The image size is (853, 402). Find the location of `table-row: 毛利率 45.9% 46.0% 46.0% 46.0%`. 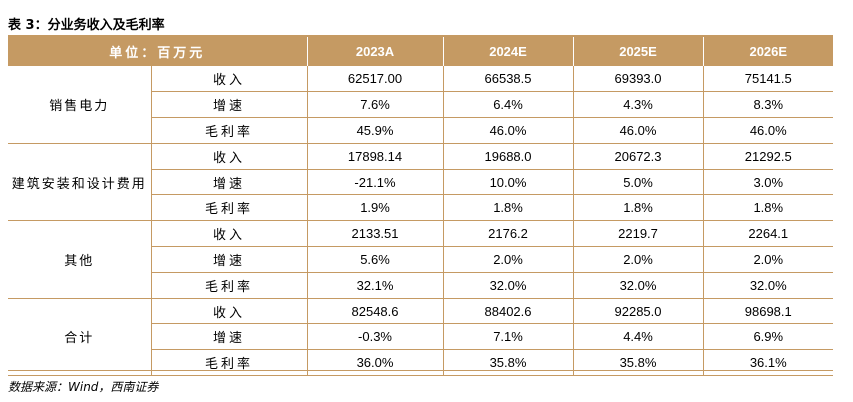

table-row: 毛利率 45.9% 46.0% 46.0% 46.0% is located at coordinates (421, 130).